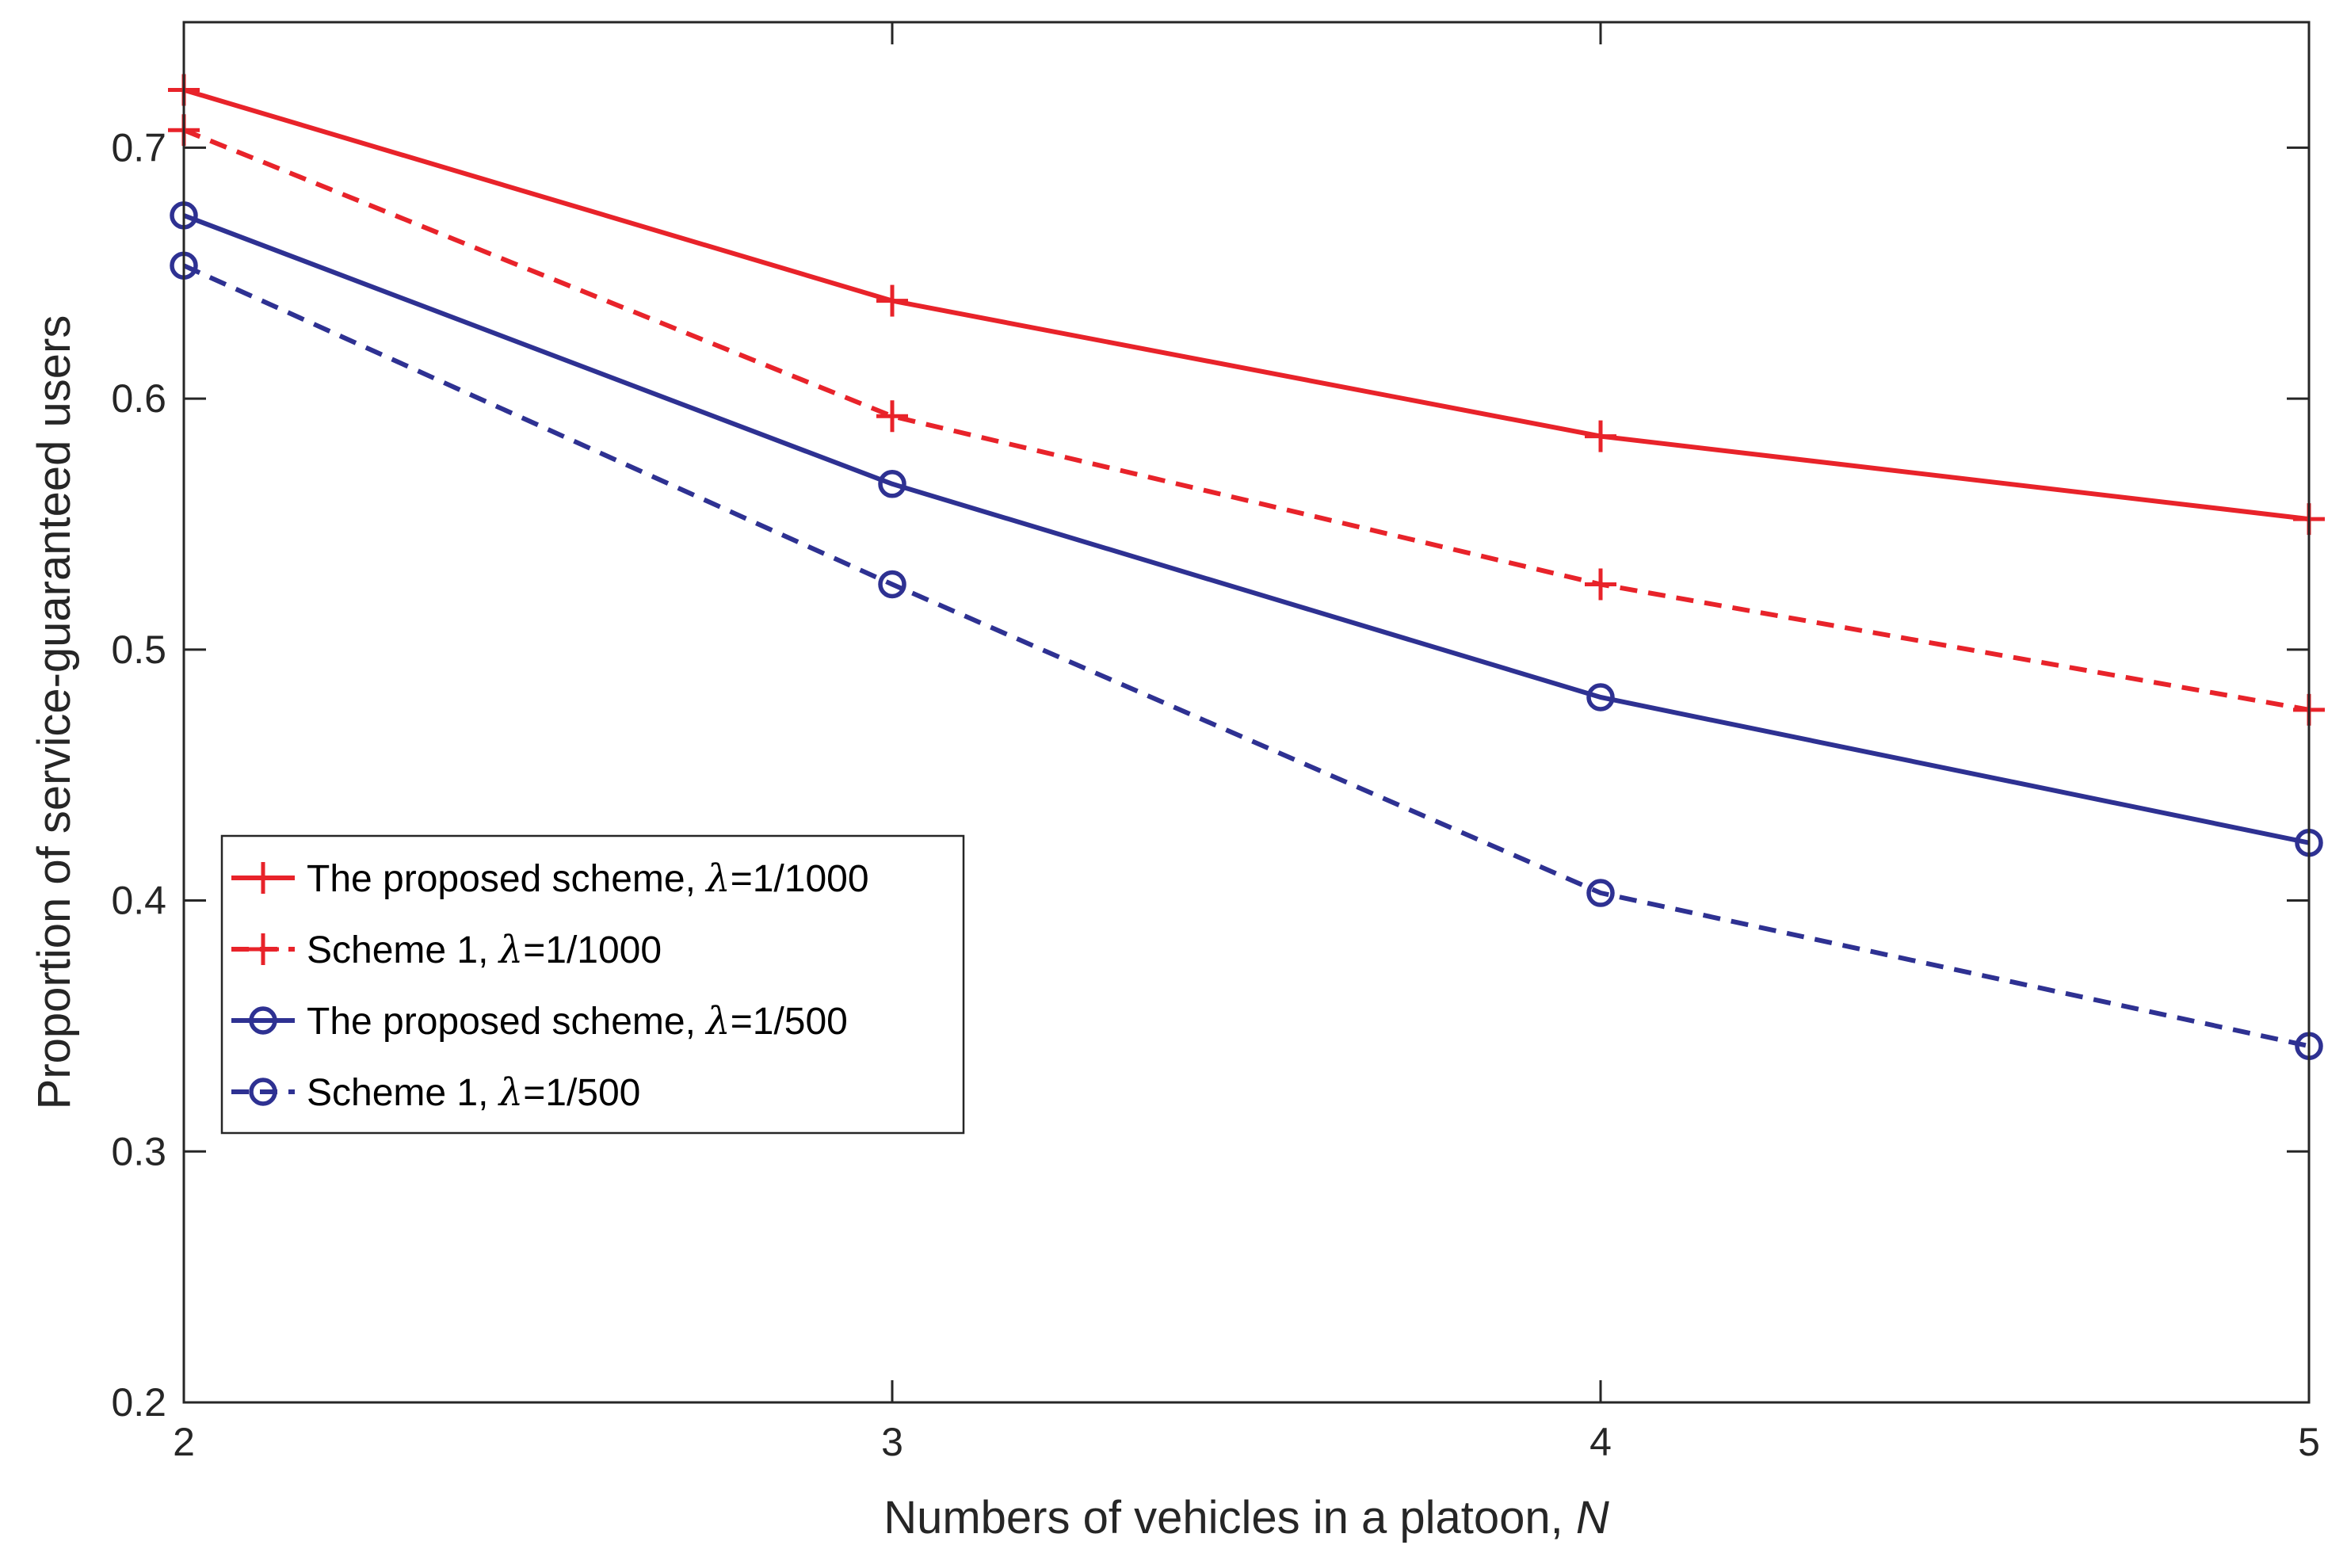 This screenshot has height=1568, width=2347. I want to click on x-tick-label: 2, so click(184, 1442).